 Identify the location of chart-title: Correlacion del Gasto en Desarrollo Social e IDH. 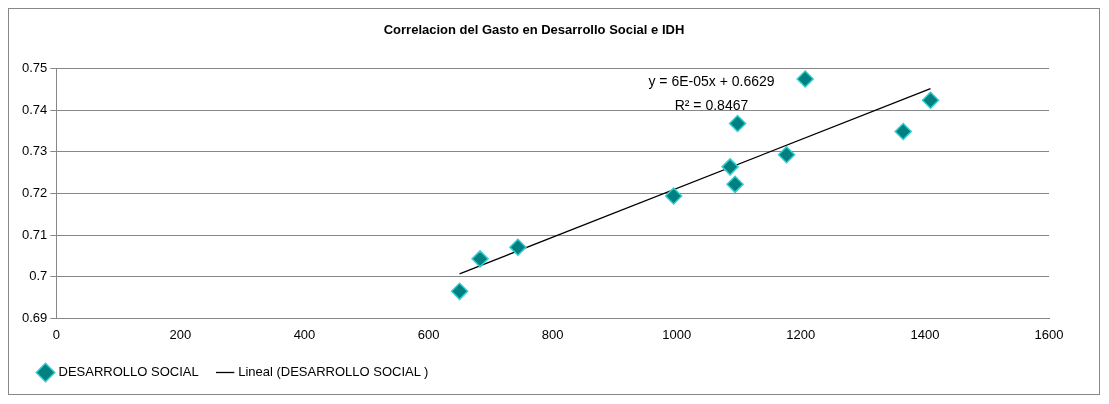
(534, 30).